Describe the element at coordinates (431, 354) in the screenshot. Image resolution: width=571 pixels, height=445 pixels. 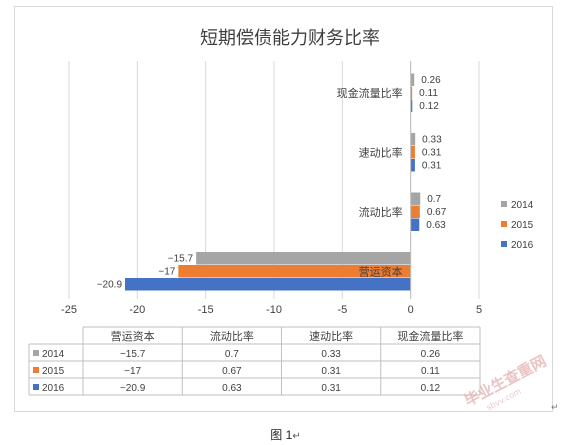
I see `table-cell-2014-3: 0.26` at that location.